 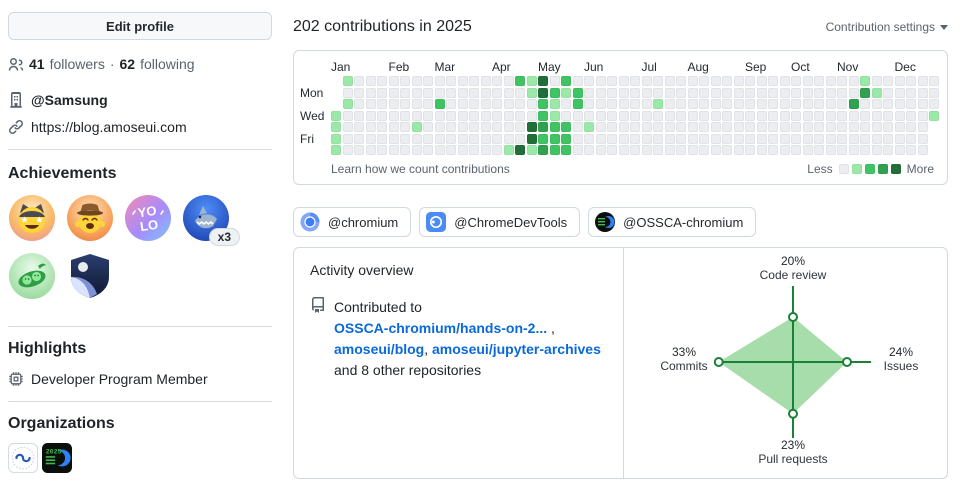 What do you see at coordinates (23, 458) in the screenshot?
I see `org-avatar-wave` at bounding box center [23, 458].